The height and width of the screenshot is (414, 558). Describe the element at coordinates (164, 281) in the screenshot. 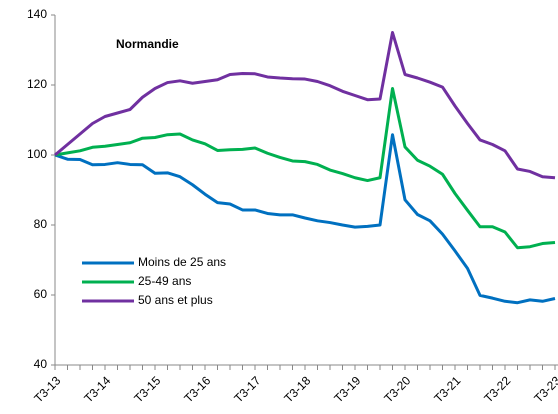

I see `legend-label: 25-49 ans` at that location.